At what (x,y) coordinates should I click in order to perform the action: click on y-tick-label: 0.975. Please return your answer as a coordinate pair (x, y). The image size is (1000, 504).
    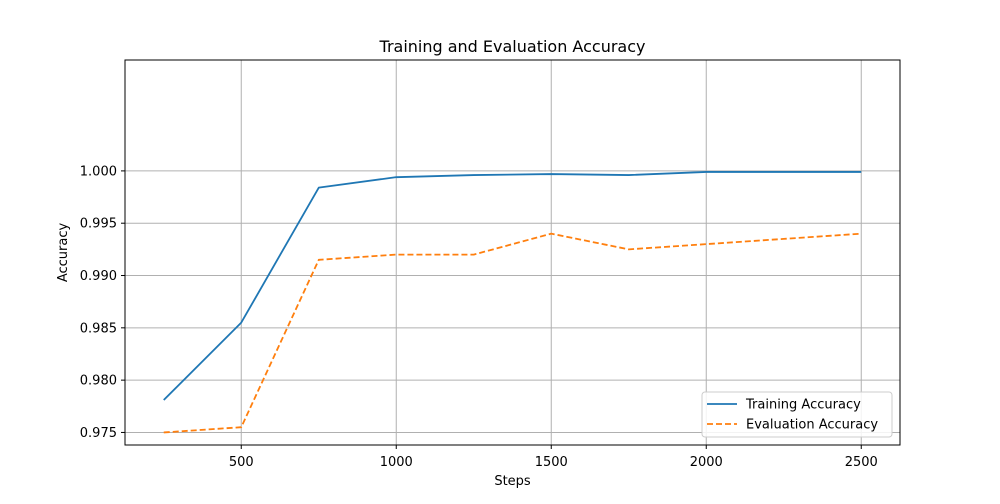
    Looking at the image, I should click on (98, 433).